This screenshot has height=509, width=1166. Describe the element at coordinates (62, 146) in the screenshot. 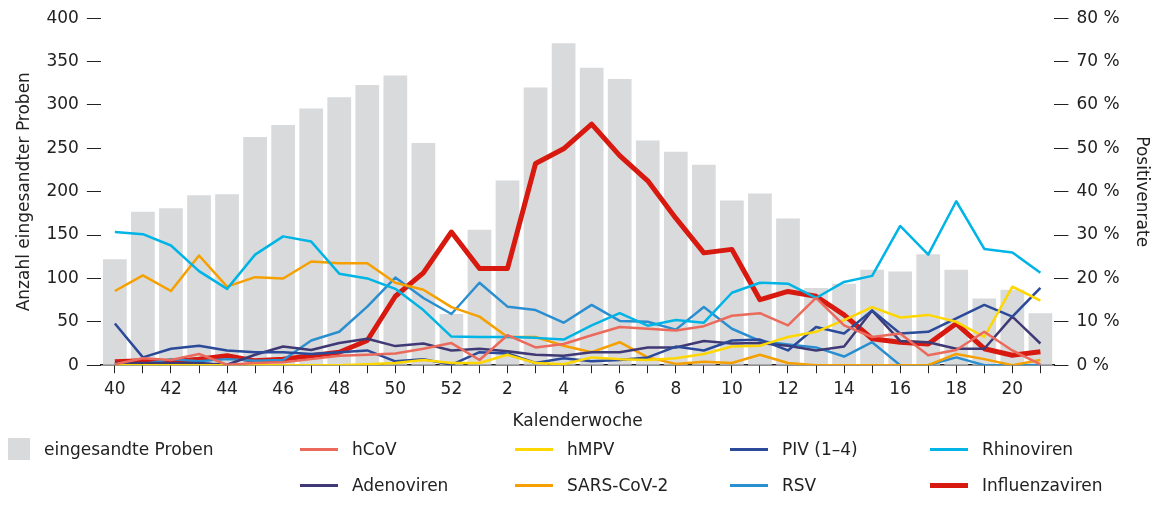

I see `y-tick-label: 250` at that location.